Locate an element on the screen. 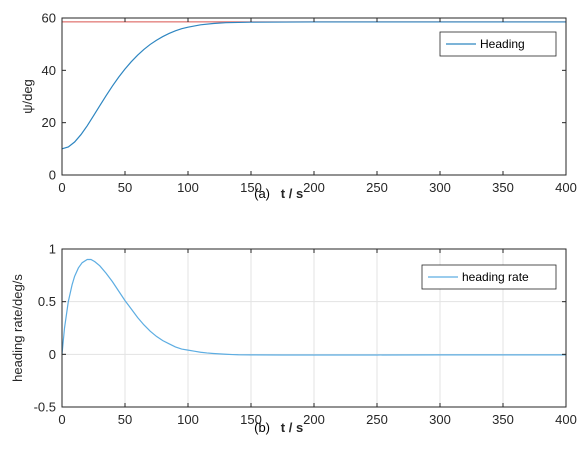  legend: Heading is located at coordinates (498, 44).